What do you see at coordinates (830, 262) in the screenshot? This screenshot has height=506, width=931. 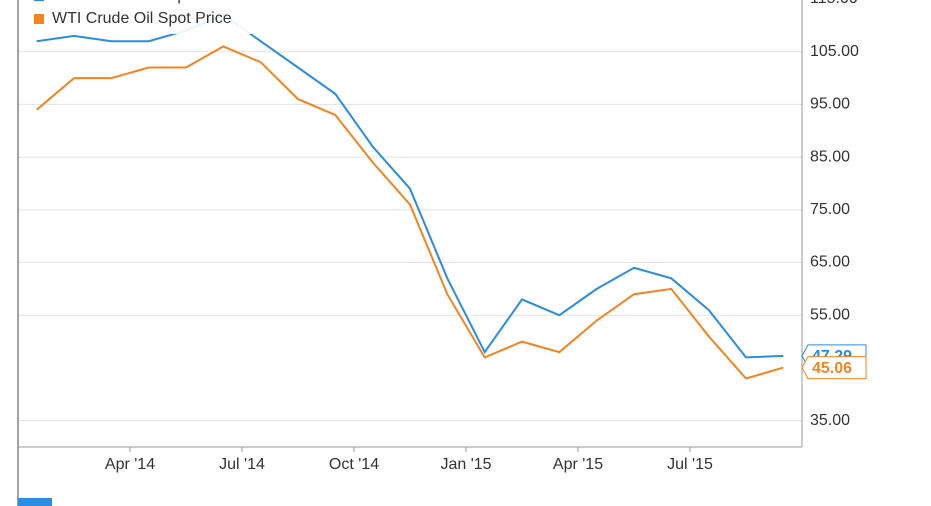 I see `y-tick-label: 65.00` at bounding box center [830, 262].